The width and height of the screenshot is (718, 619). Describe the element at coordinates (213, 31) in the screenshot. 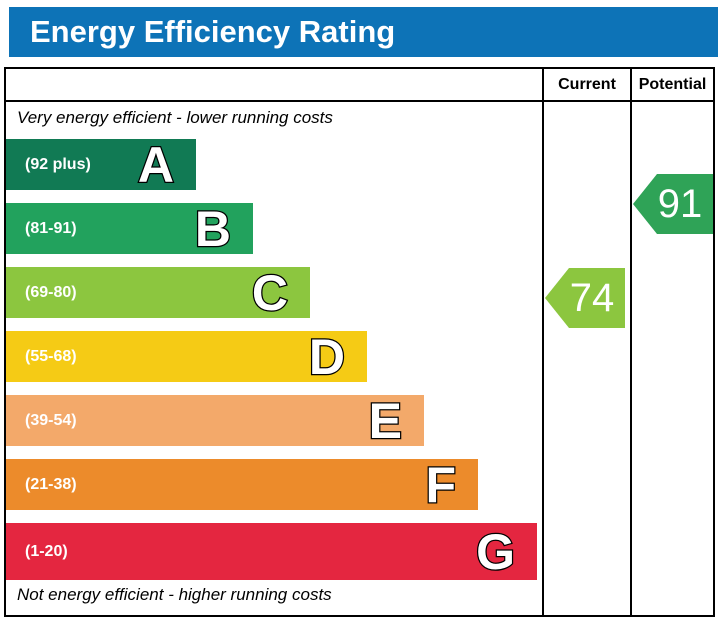

I see `page-title: Energy Efficiency Rating` at that location.